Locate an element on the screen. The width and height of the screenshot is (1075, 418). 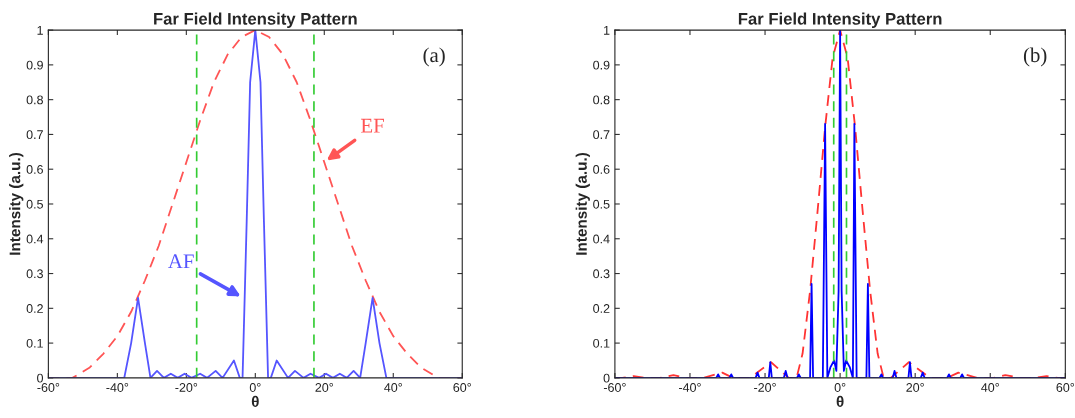
annotation: (b) is located at coordinates (1035, 57).